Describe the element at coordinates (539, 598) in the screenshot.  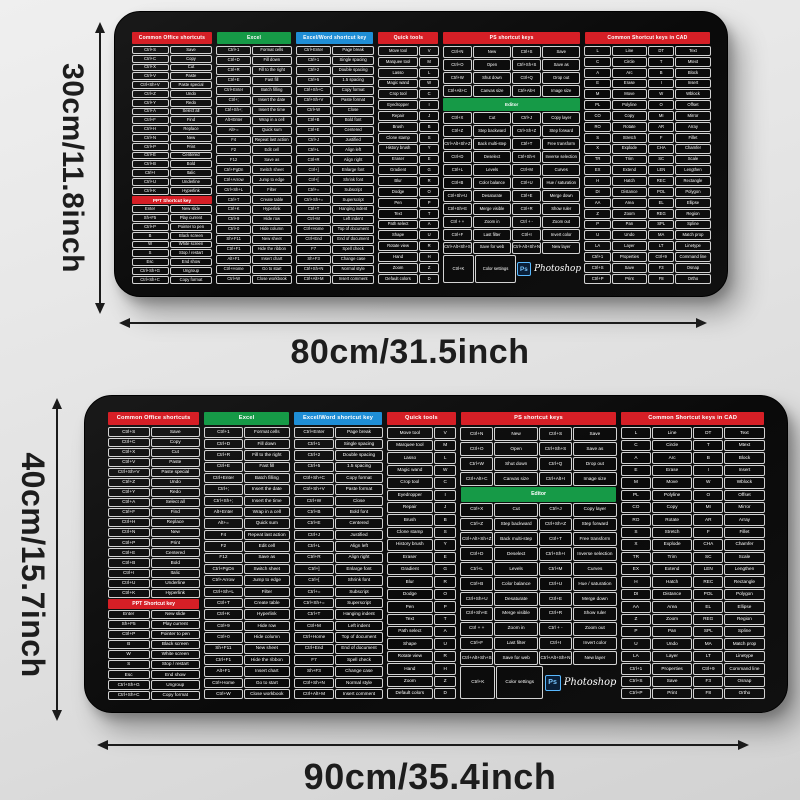
I see `table-row: Ctrl+Sh+U Desaturate Ctrl+E Merge down` at that location.